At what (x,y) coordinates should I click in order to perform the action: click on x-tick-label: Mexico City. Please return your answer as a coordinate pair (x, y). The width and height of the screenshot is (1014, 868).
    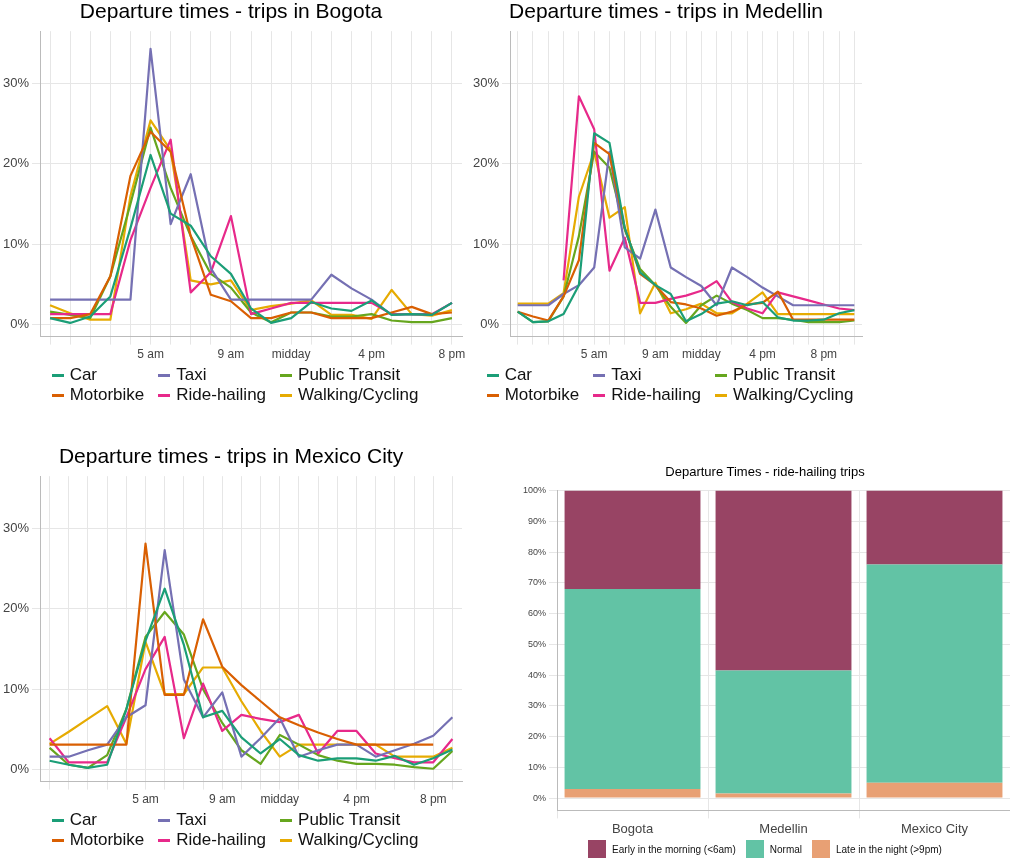
    Looking at the image, I should click on (934, 828).